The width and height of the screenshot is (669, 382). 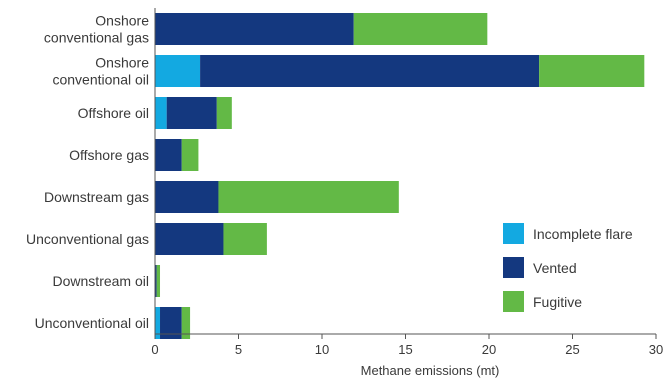 I want to click on category-label-line: Offshore gas, so click(x=109, y=155).